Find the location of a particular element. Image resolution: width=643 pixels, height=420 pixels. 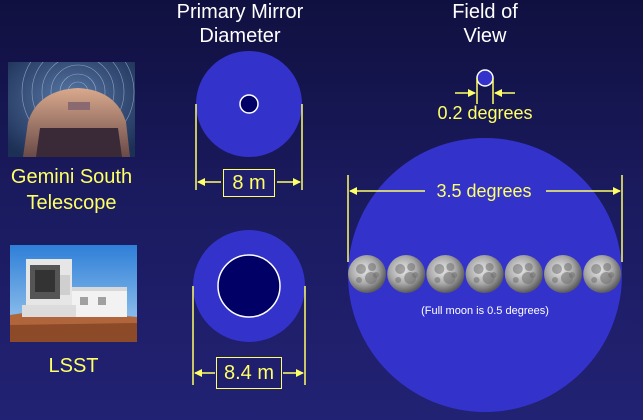

moon-row is located at coordinates (485, 274).